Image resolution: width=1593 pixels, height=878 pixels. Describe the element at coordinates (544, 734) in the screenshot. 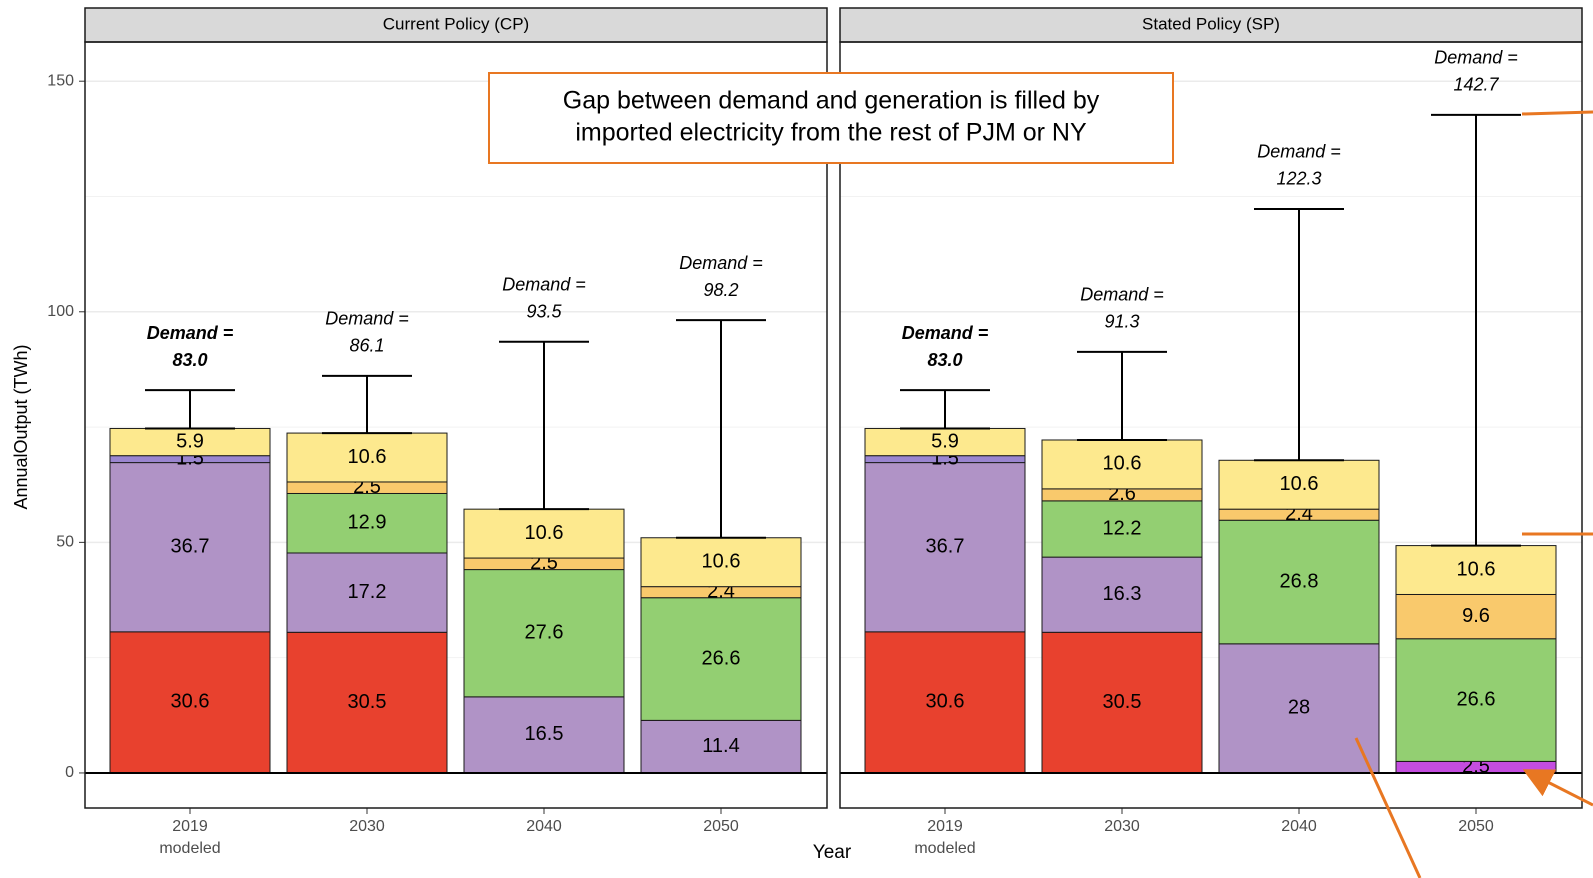

I see `segment-label: 16.5` at that location.